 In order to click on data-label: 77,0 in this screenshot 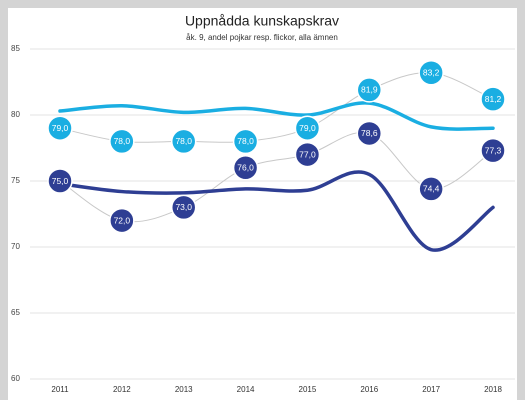, I will do `click(307, 154)`.